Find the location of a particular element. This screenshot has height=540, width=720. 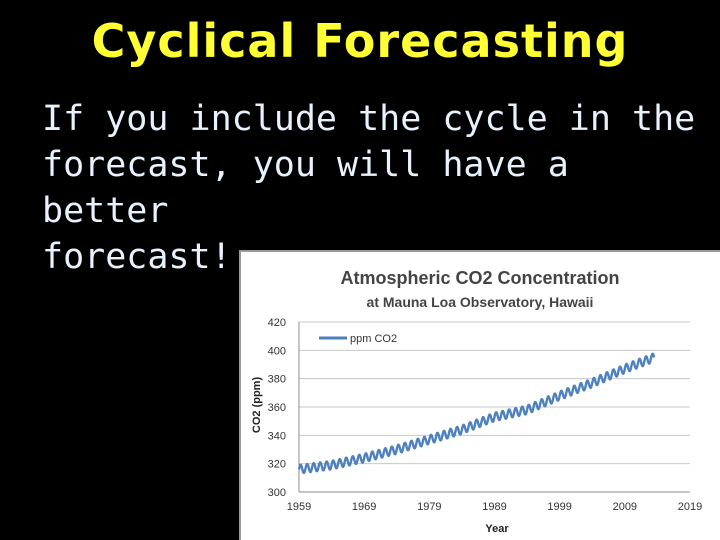

legend: ppm CO2 is located at coordinates (358, 339).